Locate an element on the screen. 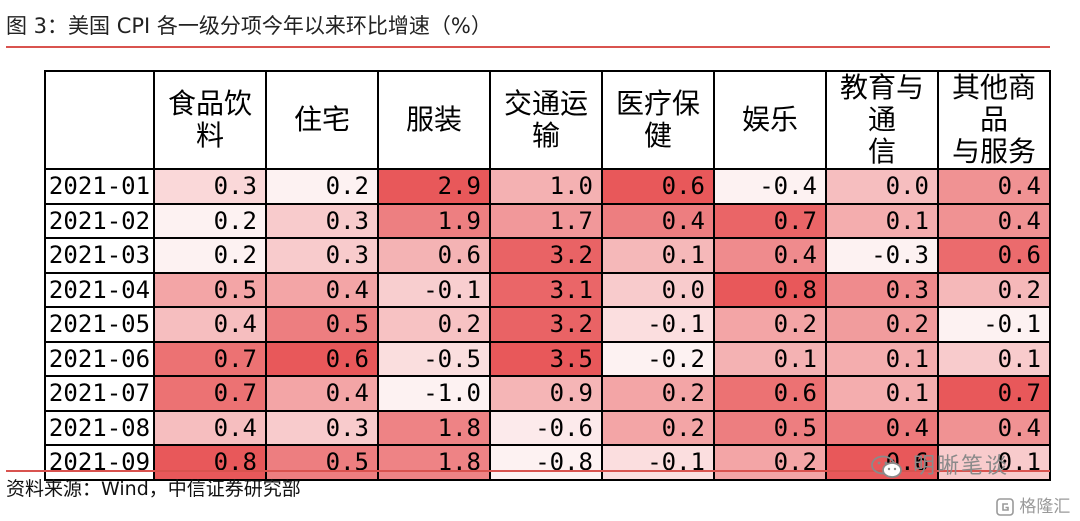 The width and height of the screenshot is (1080, 521). heatmap-cell: -0.3 is located at coordinates (882, 255).